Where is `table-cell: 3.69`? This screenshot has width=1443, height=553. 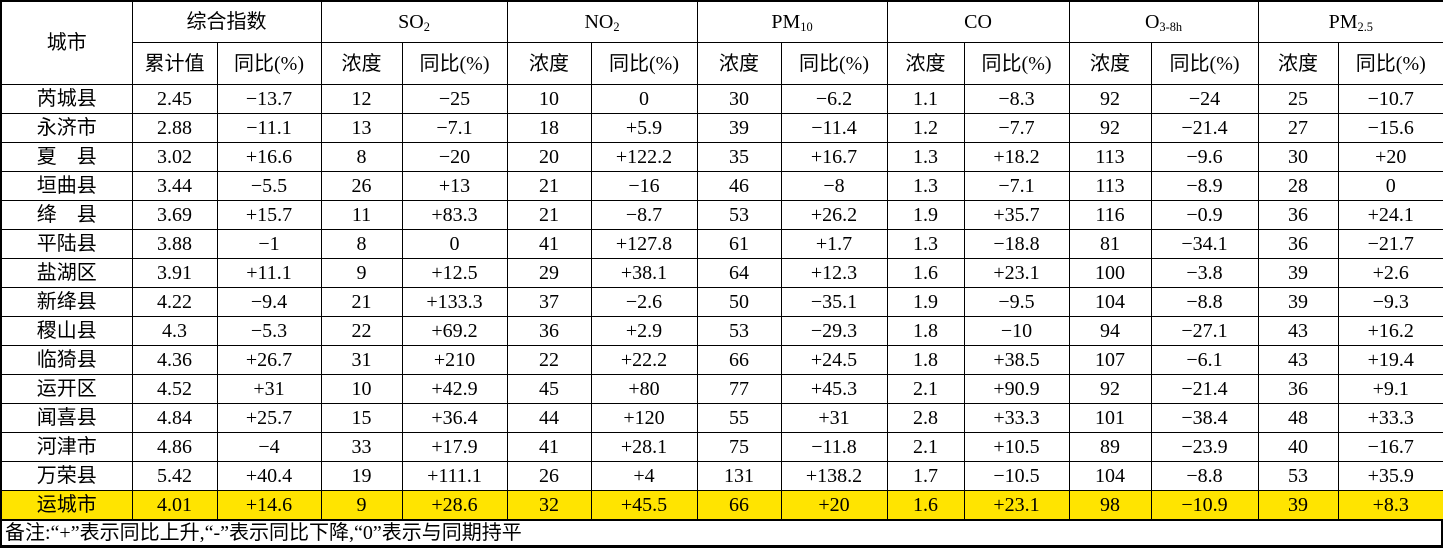 table-cell: 3.69 is located at coordinates (174, 215).